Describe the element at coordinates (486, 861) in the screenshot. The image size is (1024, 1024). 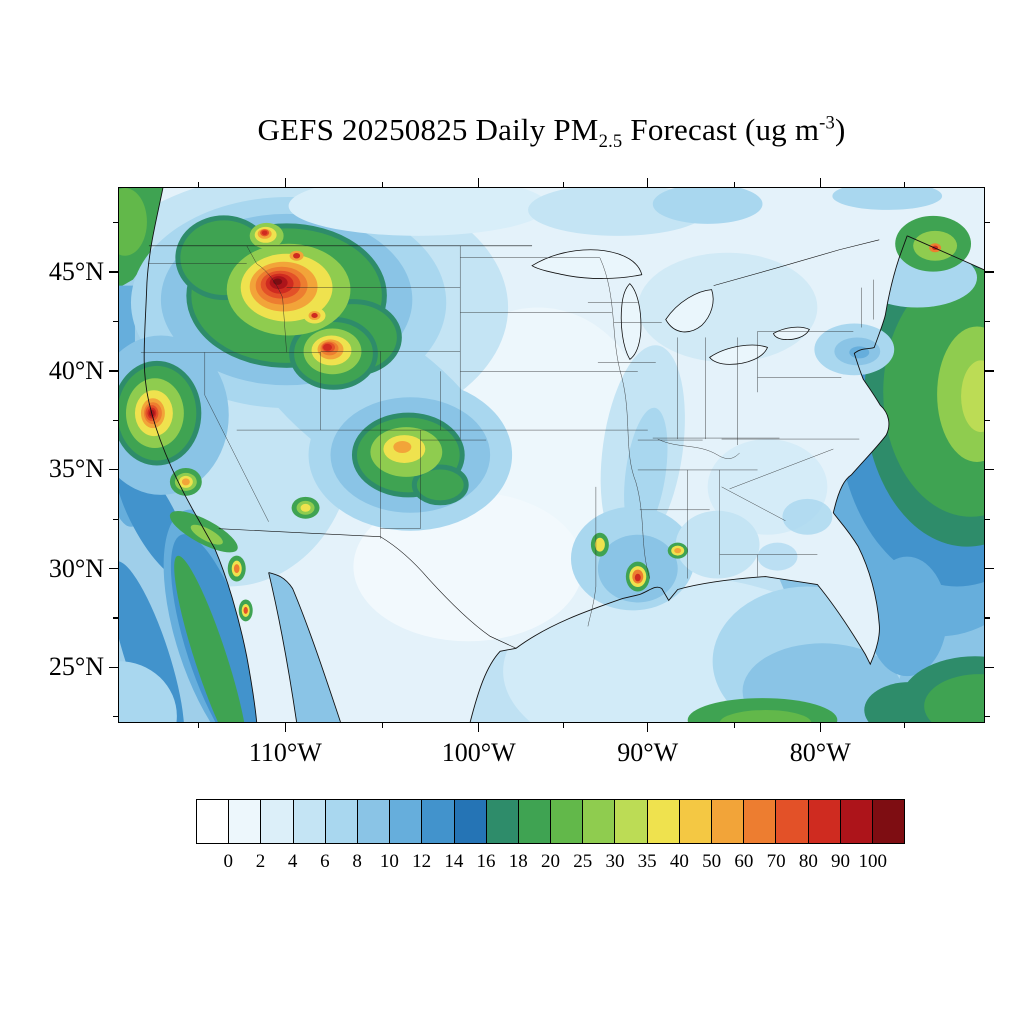
I see `colorbar-tick-label: 16` at that location.